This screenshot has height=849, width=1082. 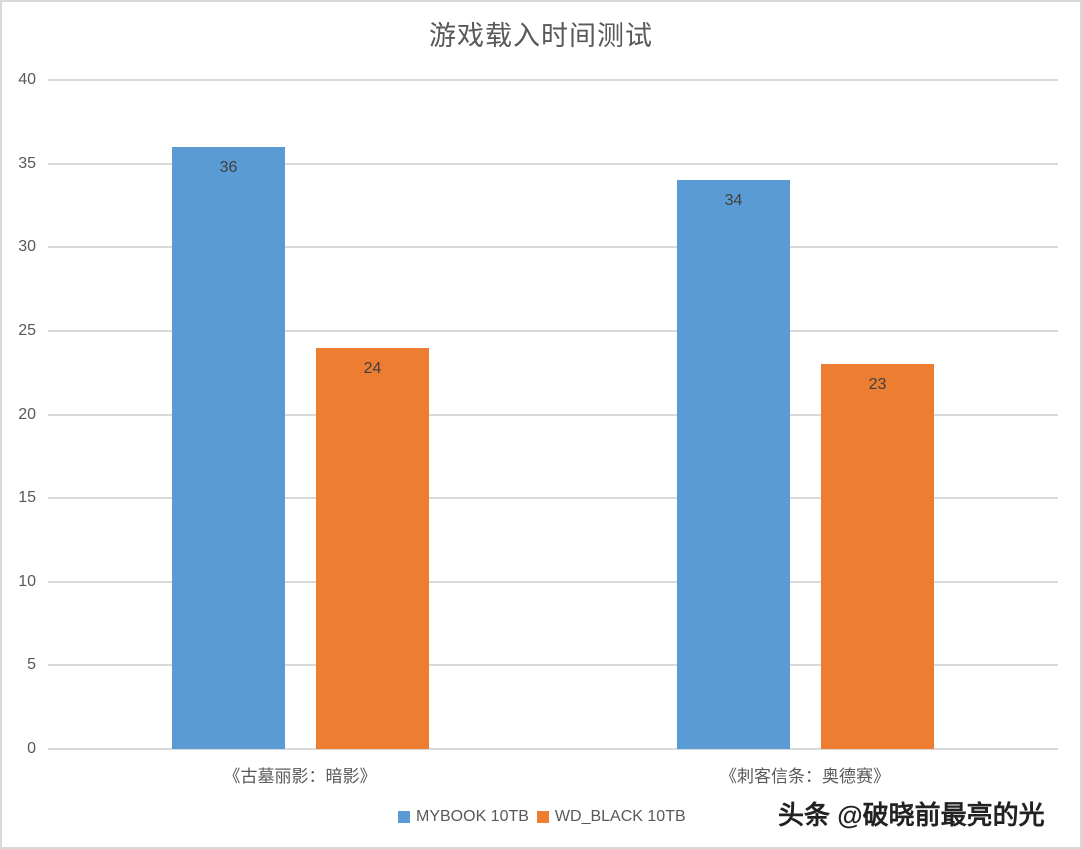 I want to click on y-tick-label: 30, so click(x=27, y=247).